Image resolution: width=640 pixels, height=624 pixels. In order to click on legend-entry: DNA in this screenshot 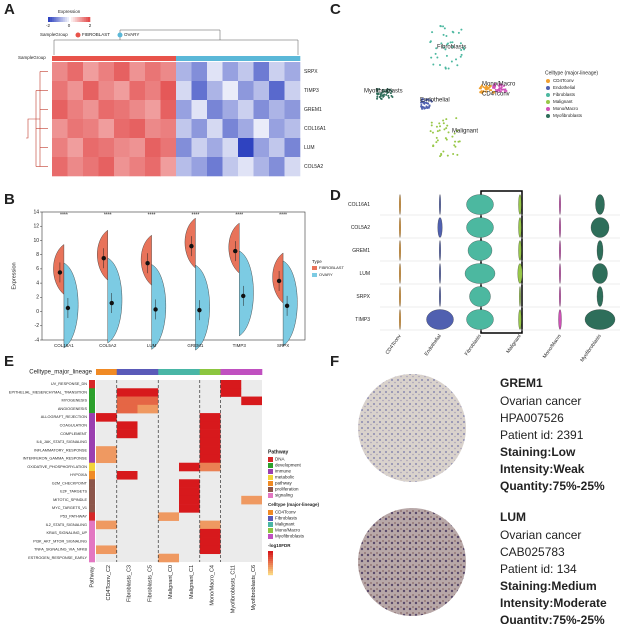, I will do `click(280, 459)`.